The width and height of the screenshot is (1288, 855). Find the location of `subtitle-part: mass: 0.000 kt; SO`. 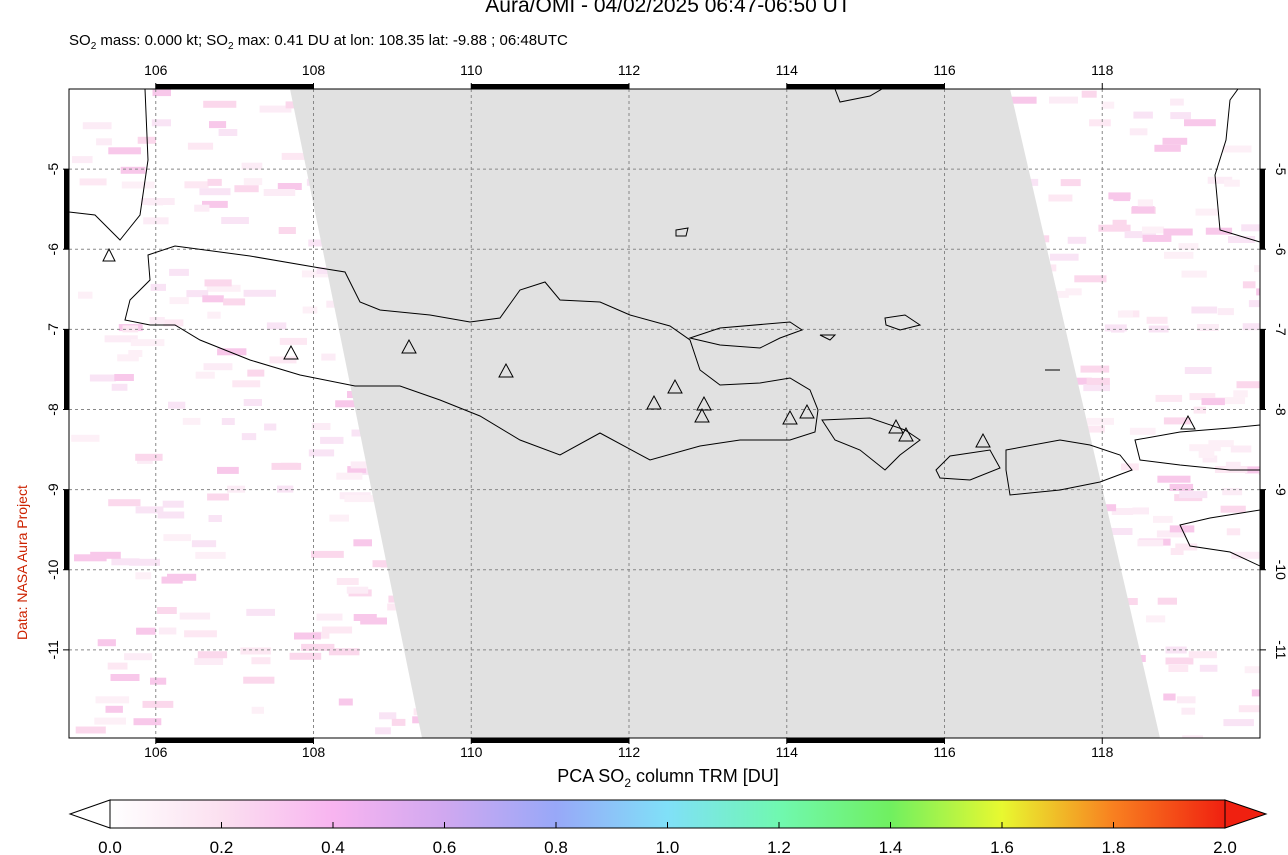

subtitle-part: mass: 0.000 kt; SO is located at coordinates (162, 40).